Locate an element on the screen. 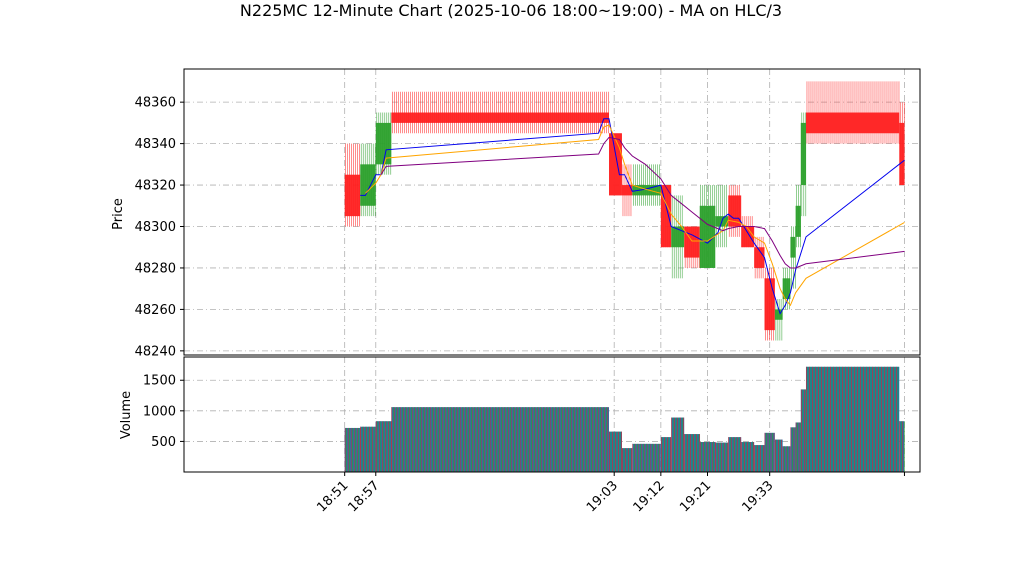  x-tick-label: 19:21 is located at coordinates (695, 496).